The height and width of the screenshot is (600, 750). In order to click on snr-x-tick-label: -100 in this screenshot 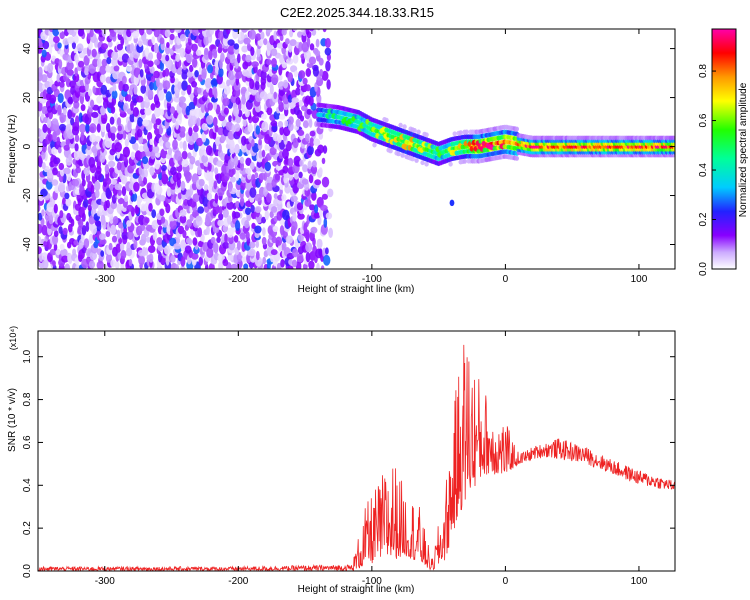, I will do `click(372, 581)`.